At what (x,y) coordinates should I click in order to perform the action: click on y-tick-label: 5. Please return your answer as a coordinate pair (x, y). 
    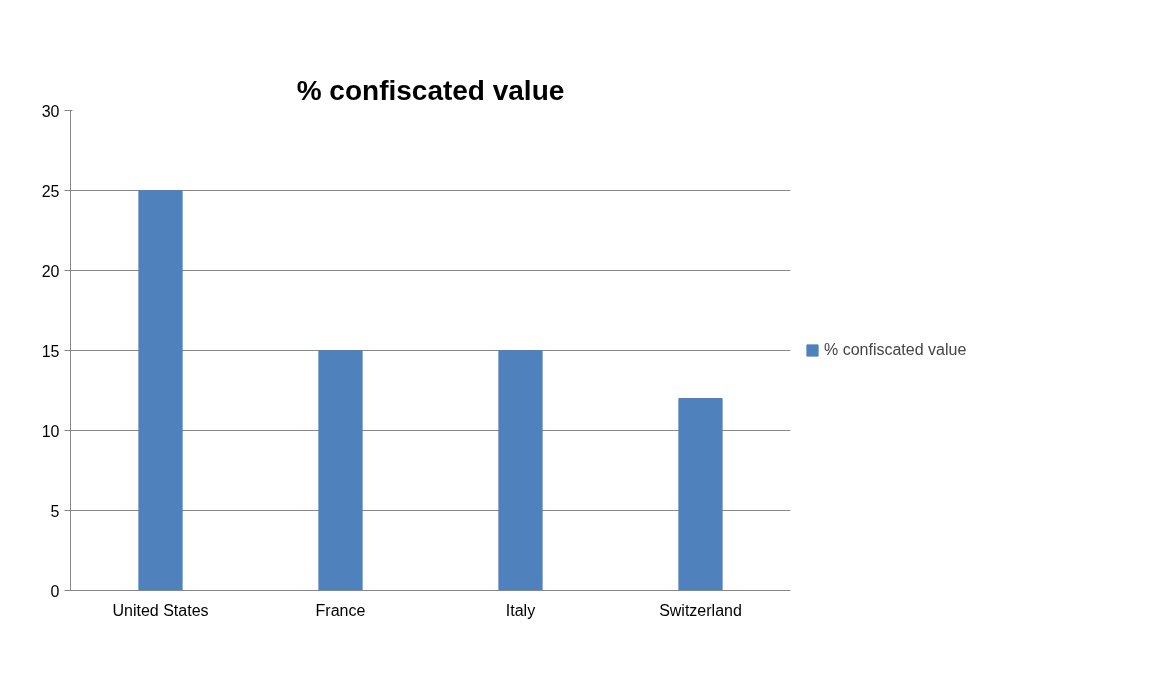
    Looking at the image, I should click on (55, 511).